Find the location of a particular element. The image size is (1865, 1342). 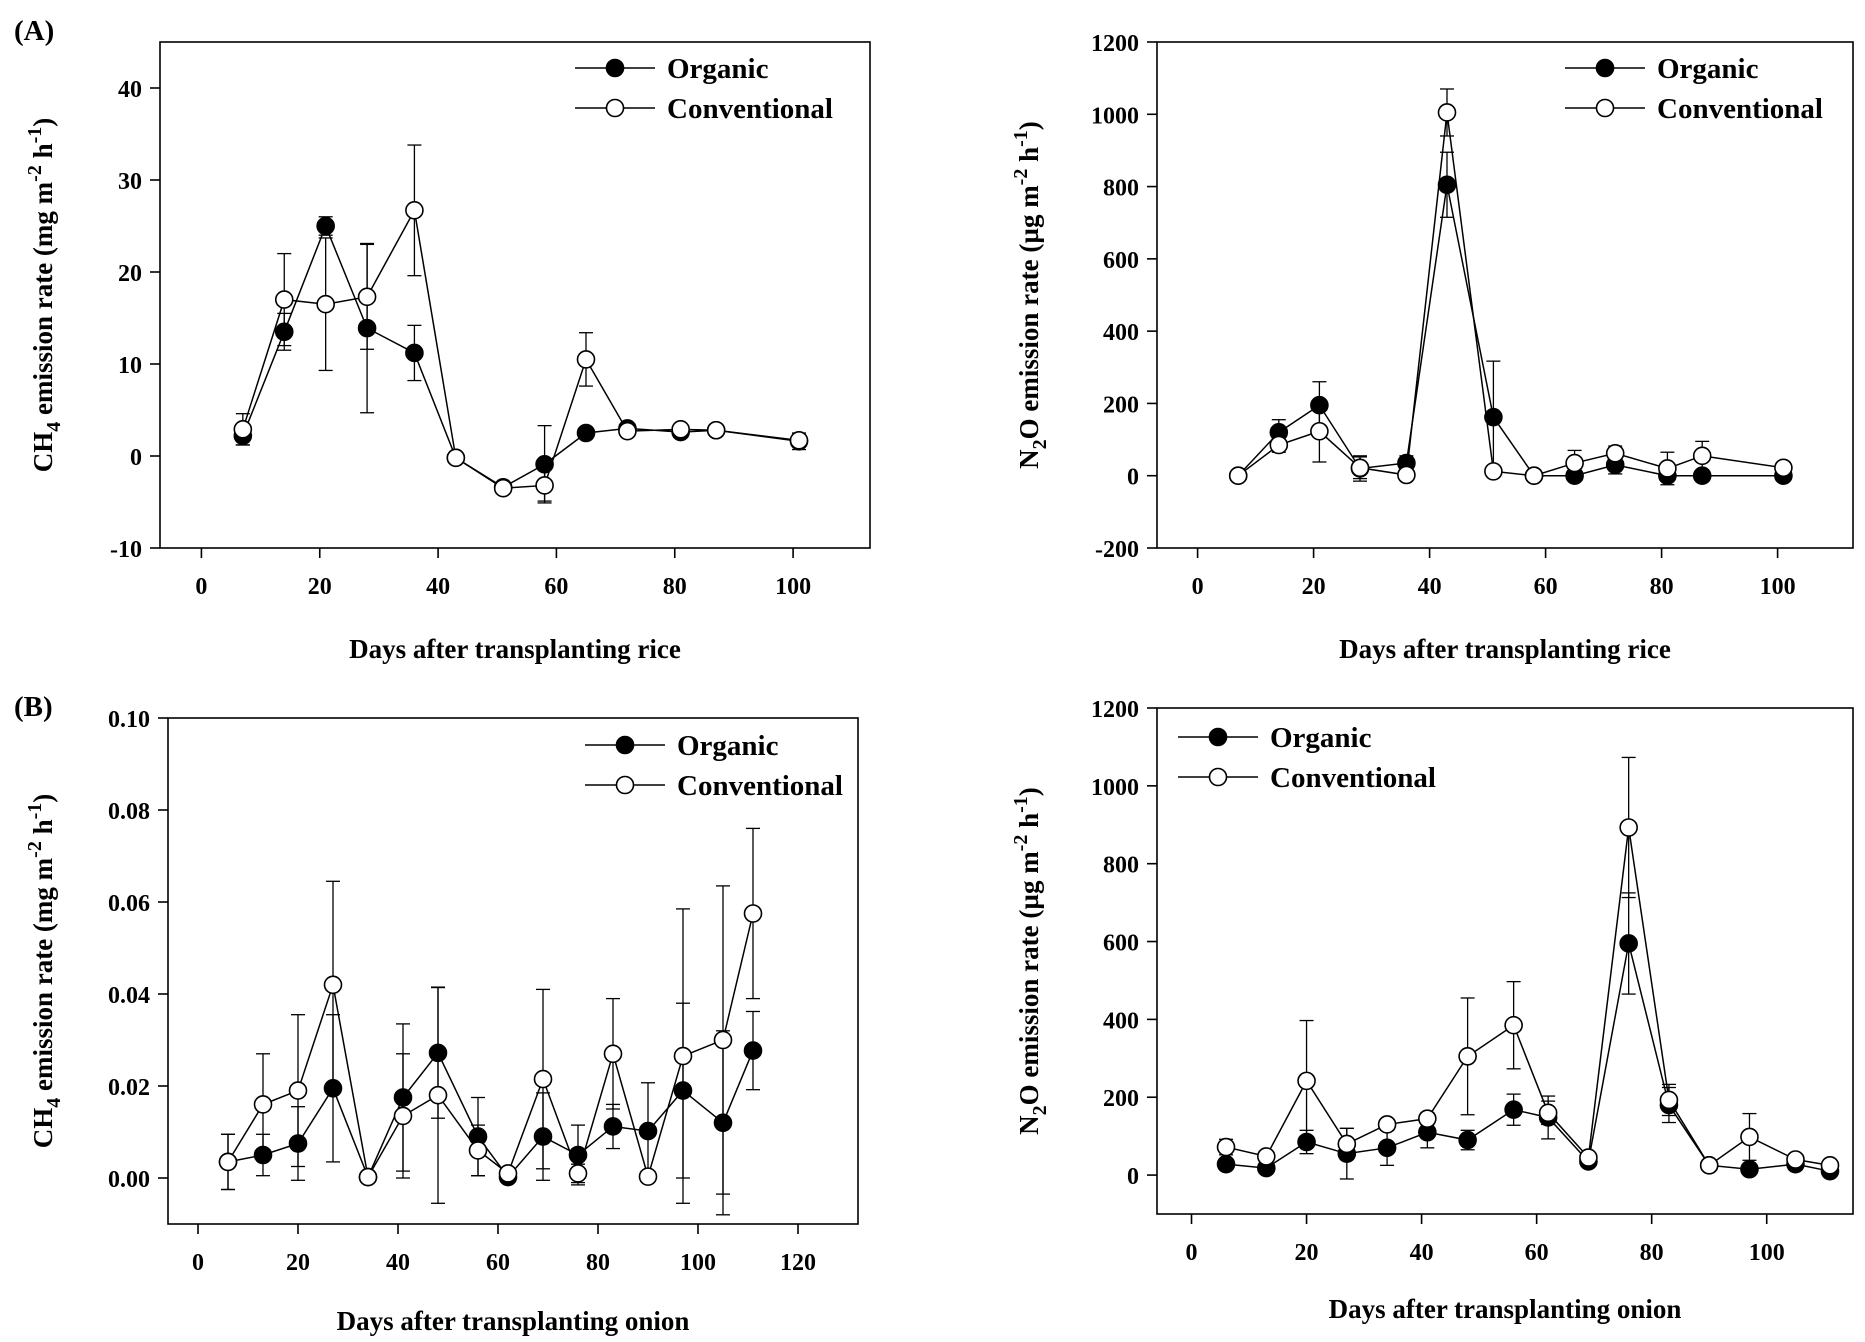

y-tick-label: 200 is located at coordinates (1121, 405).